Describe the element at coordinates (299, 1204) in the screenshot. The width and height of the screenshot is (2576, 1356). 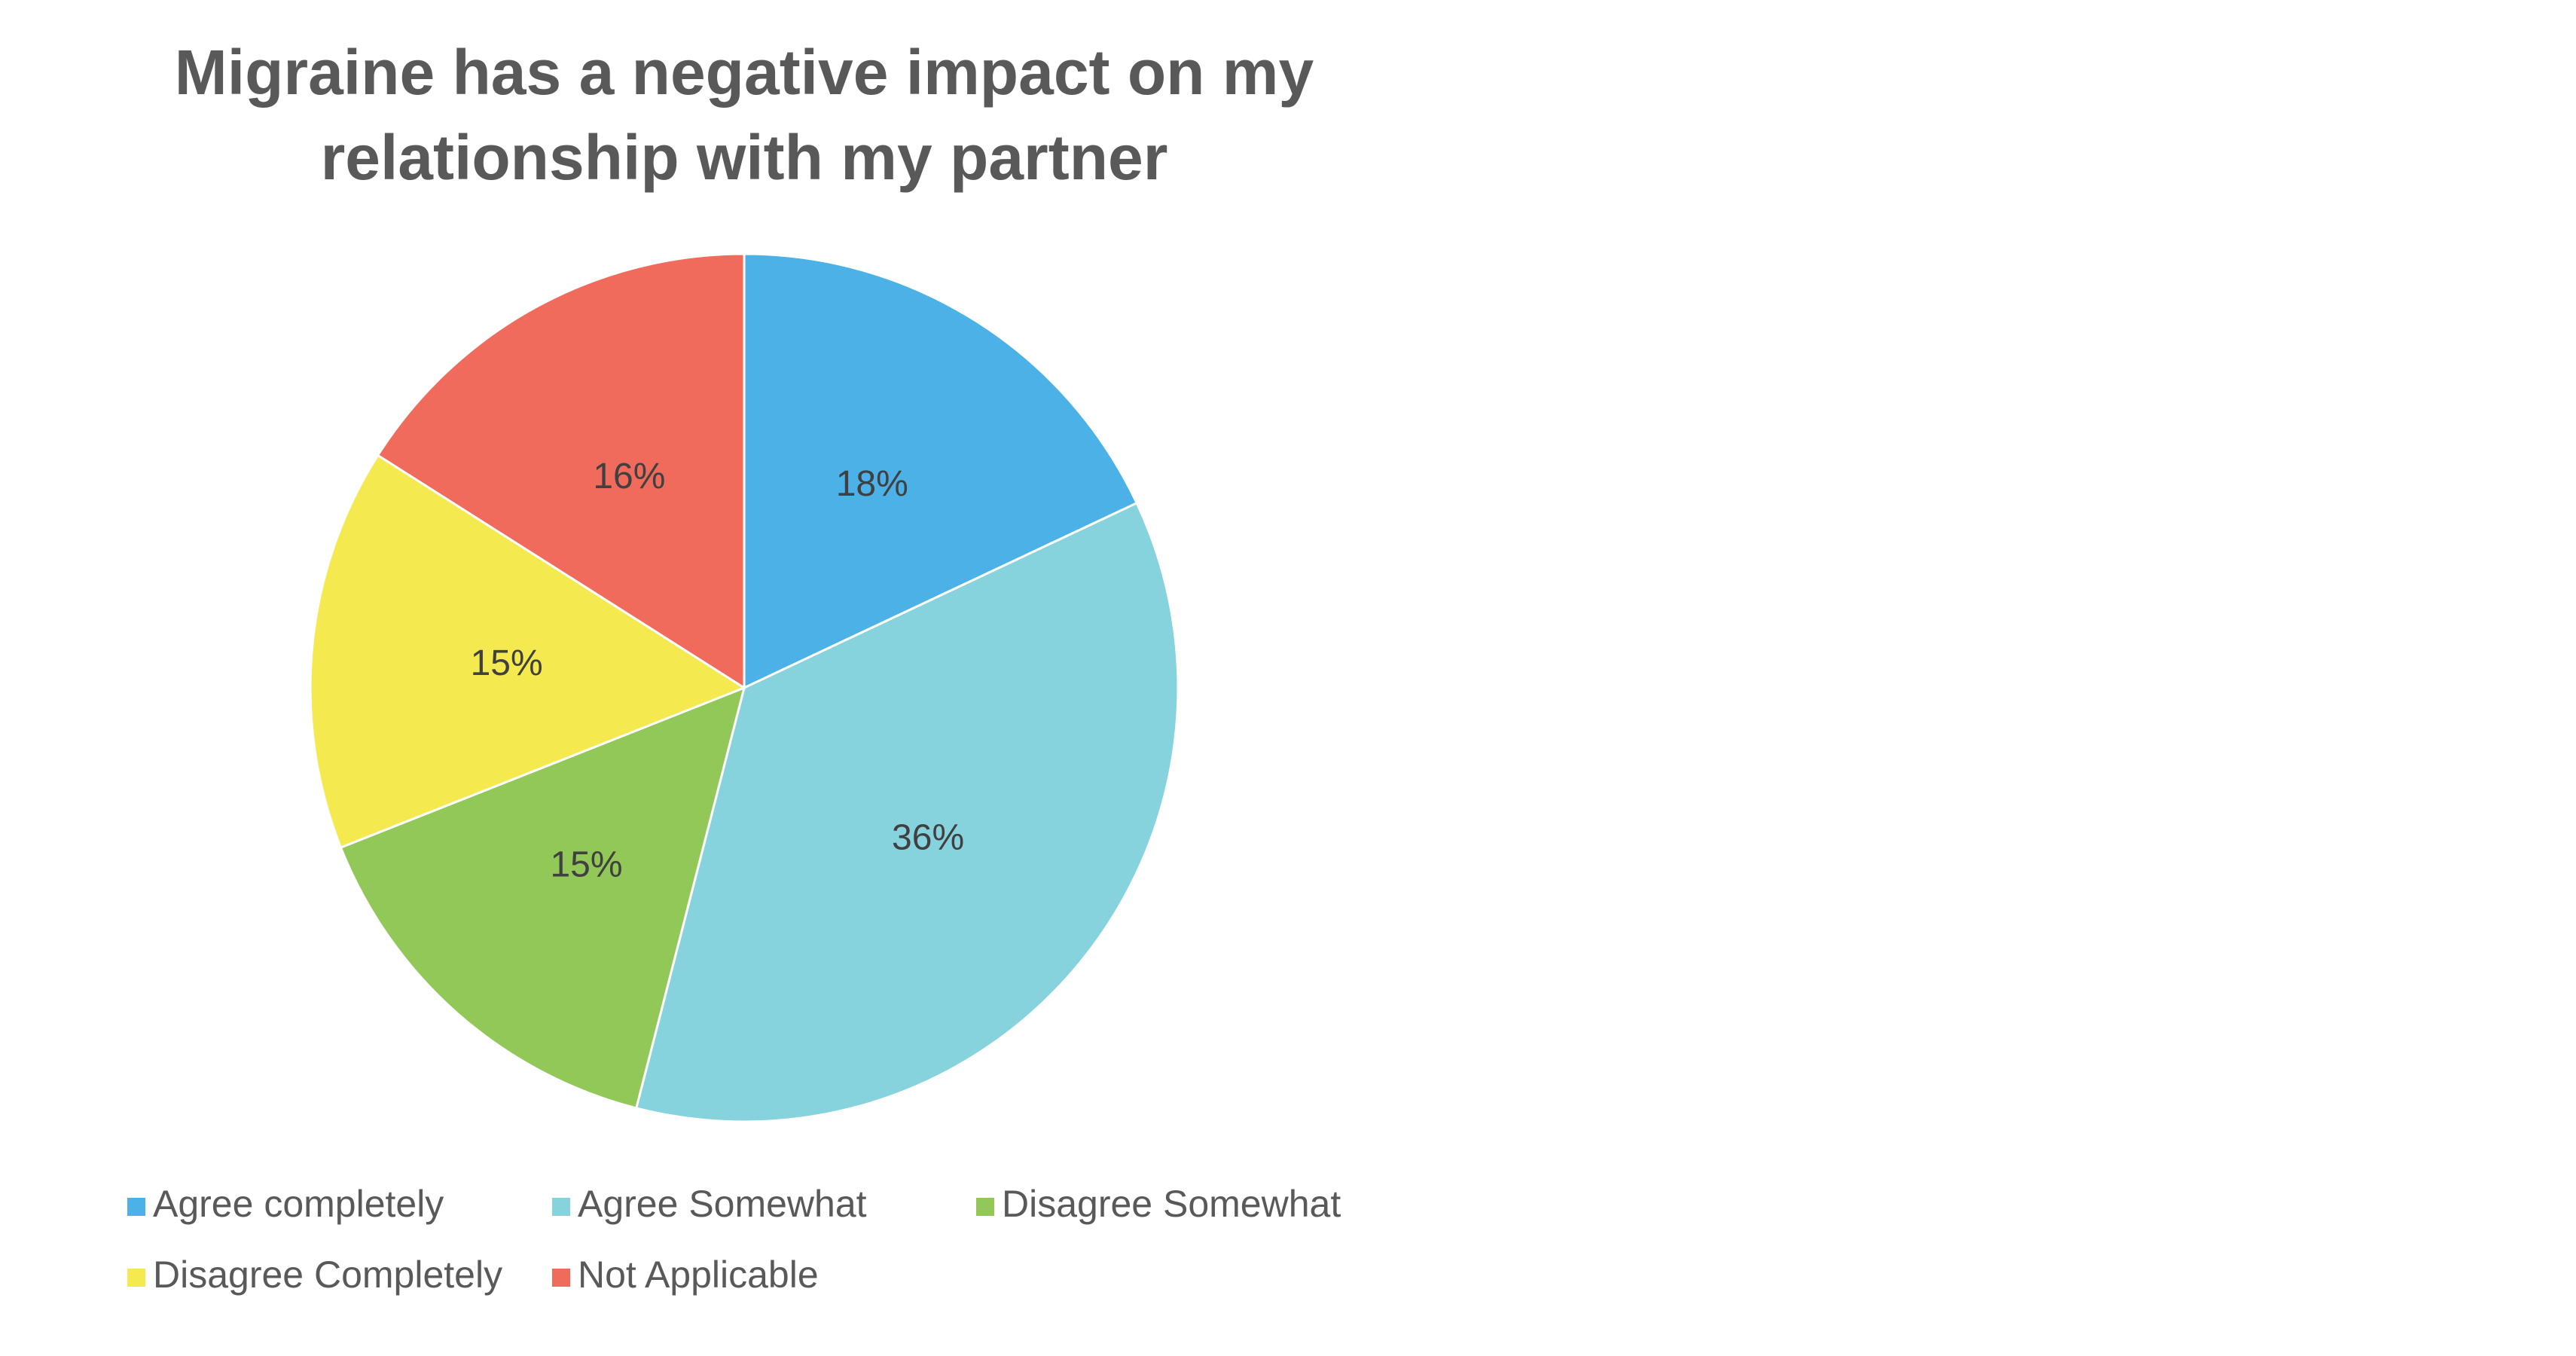
I see `legend-label: Agree completely` at that location.